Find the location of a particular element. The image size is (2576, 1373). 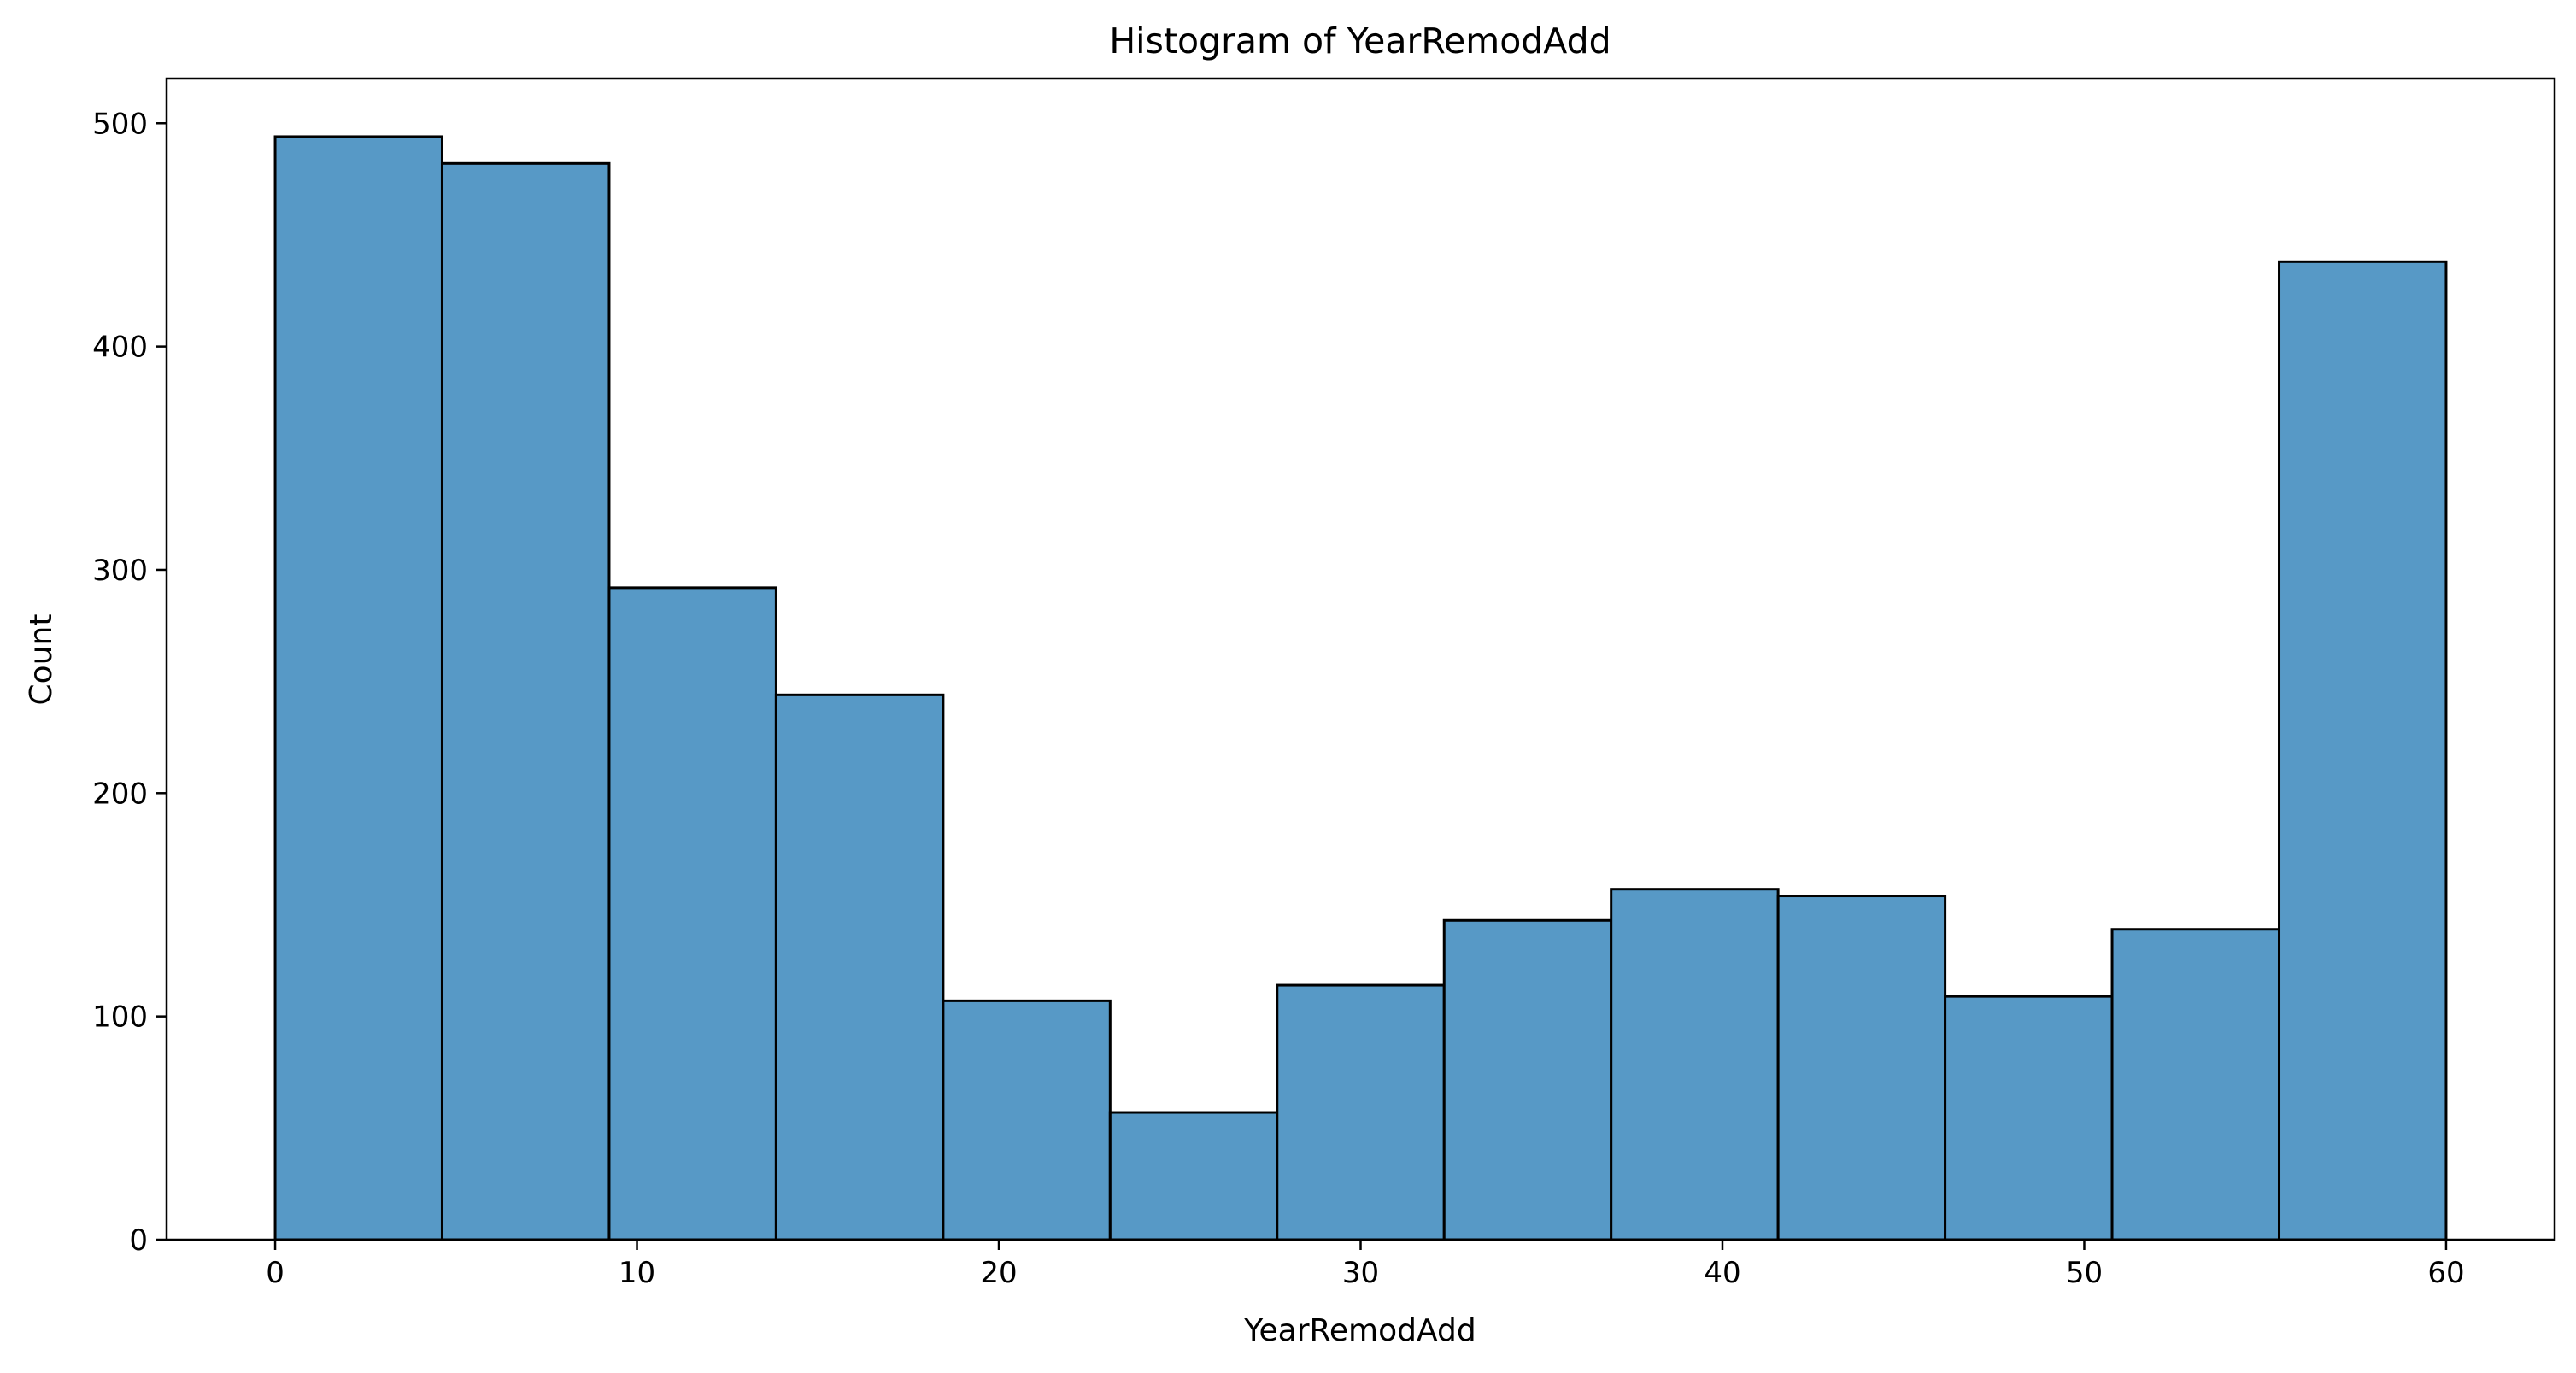

x-tick-label: 50 is located at coordinates (2084, 1273).